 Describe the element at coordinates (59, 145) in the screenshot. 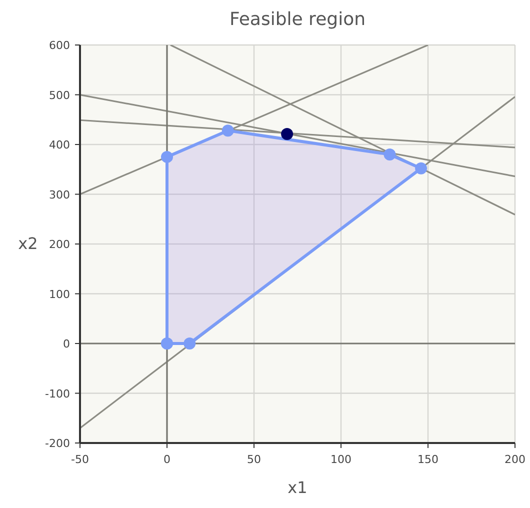

I see `y-tick-label: 400` at that location.